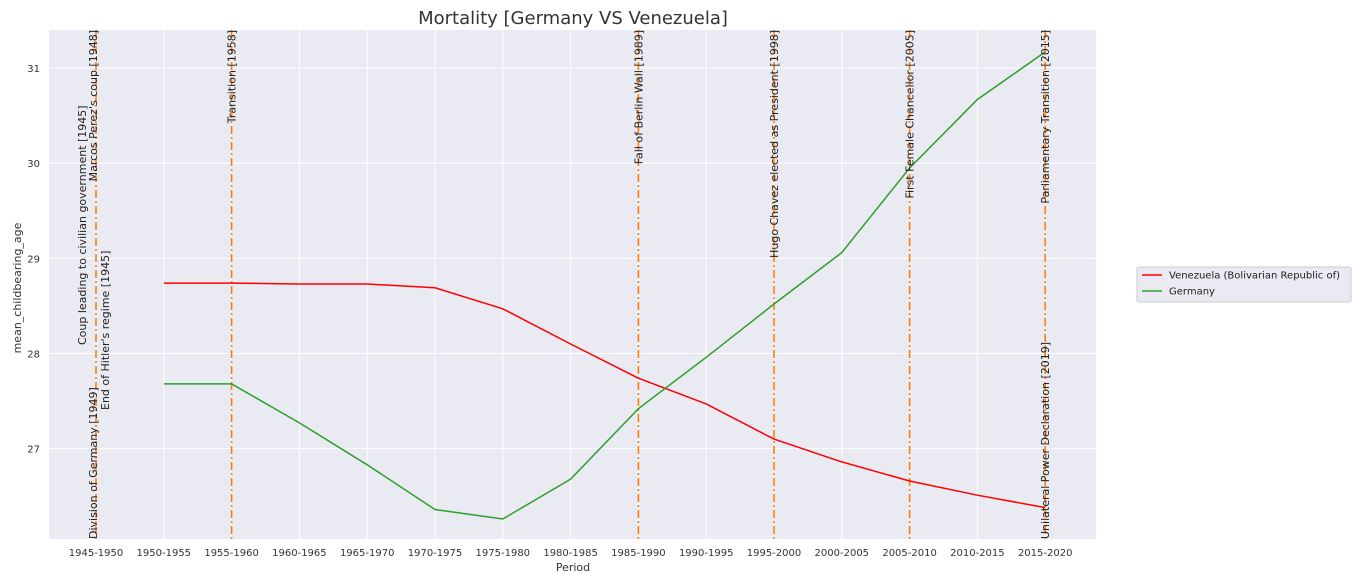  Describe the element at coordinates (1045, 117) in the screenshot. I see `event-annotation: Parliamentary Transition [2015]` at that location.